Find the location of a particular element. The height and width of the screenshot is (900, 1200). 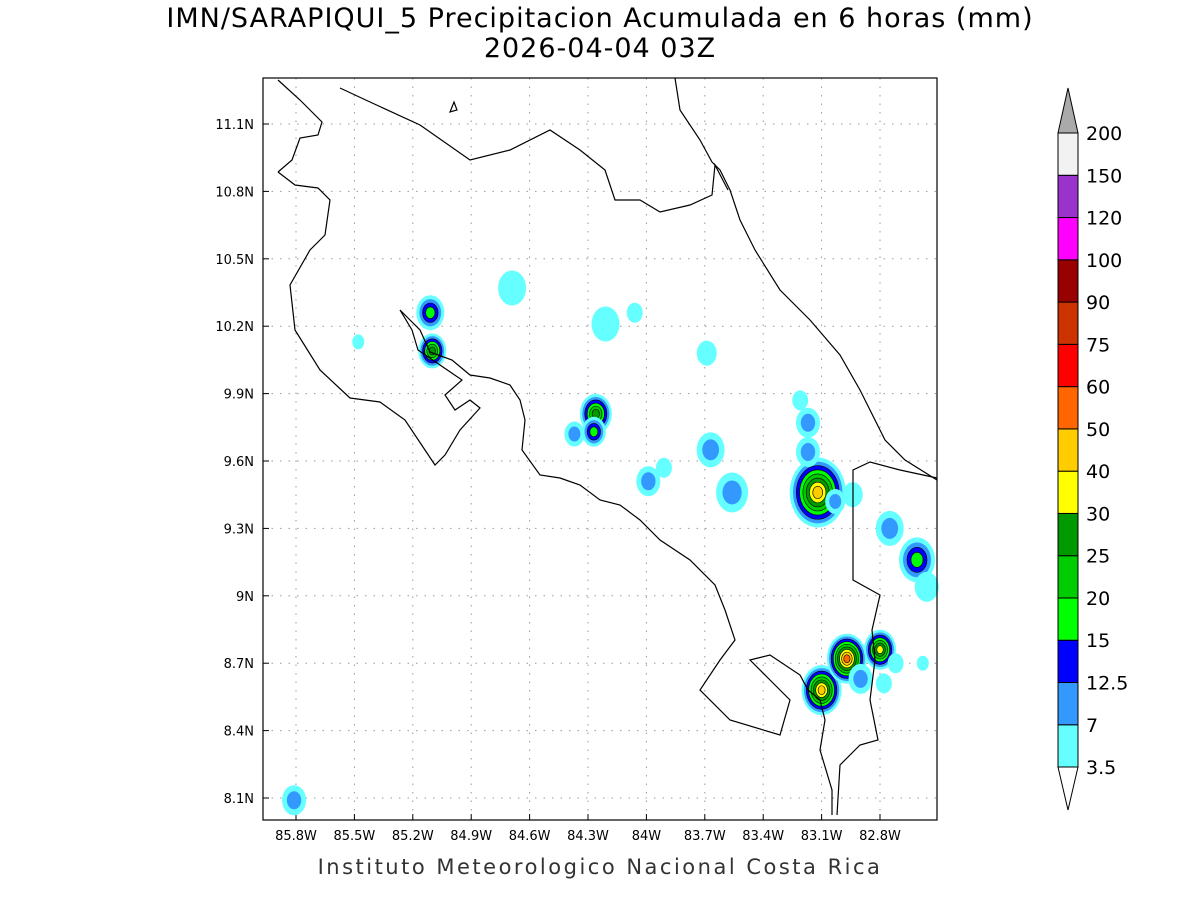

lon-tick-label: 84W is located at coordinates (647, 836).